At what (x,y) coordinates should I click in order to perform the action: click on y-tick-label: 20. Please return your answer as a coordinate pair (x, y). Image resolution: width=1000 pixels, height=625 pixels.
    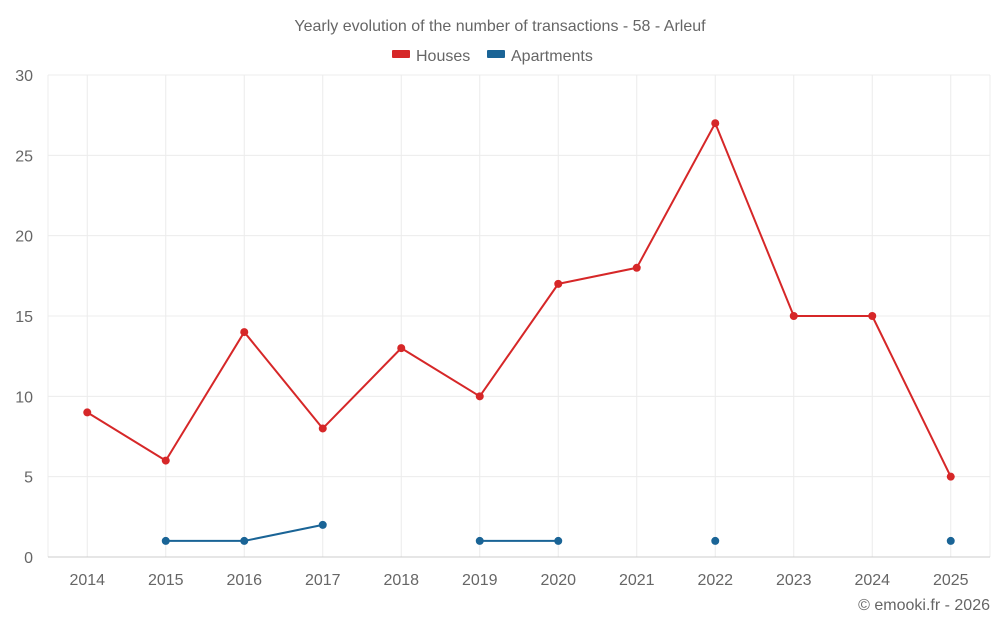
    Looking at the image, I should click on (24, 237).